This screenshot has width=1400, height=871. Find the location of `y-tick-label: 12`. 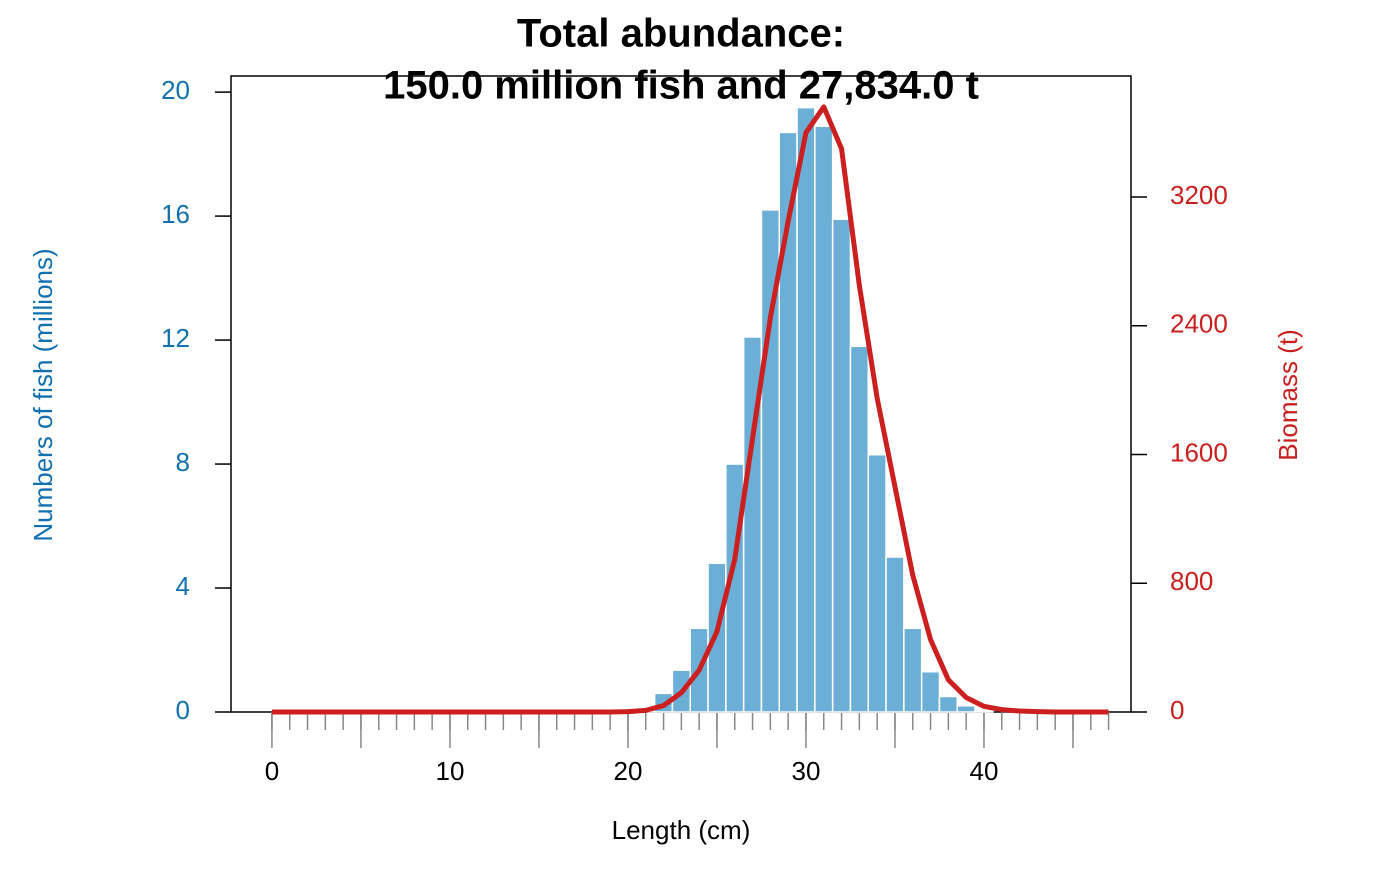

y-tick-label: 12 is located at coordinates (175, 338).